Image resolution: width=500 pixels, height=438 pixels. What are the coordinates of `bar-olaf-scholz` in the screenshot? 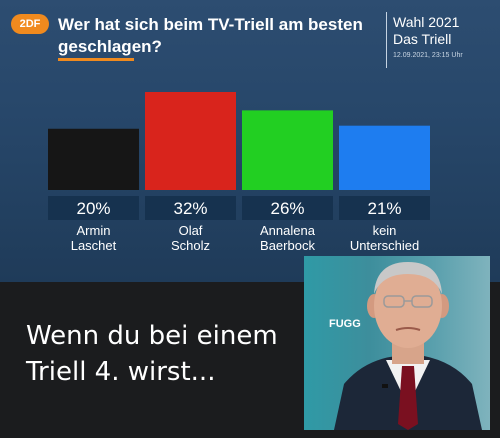 It's located at (190, 141).